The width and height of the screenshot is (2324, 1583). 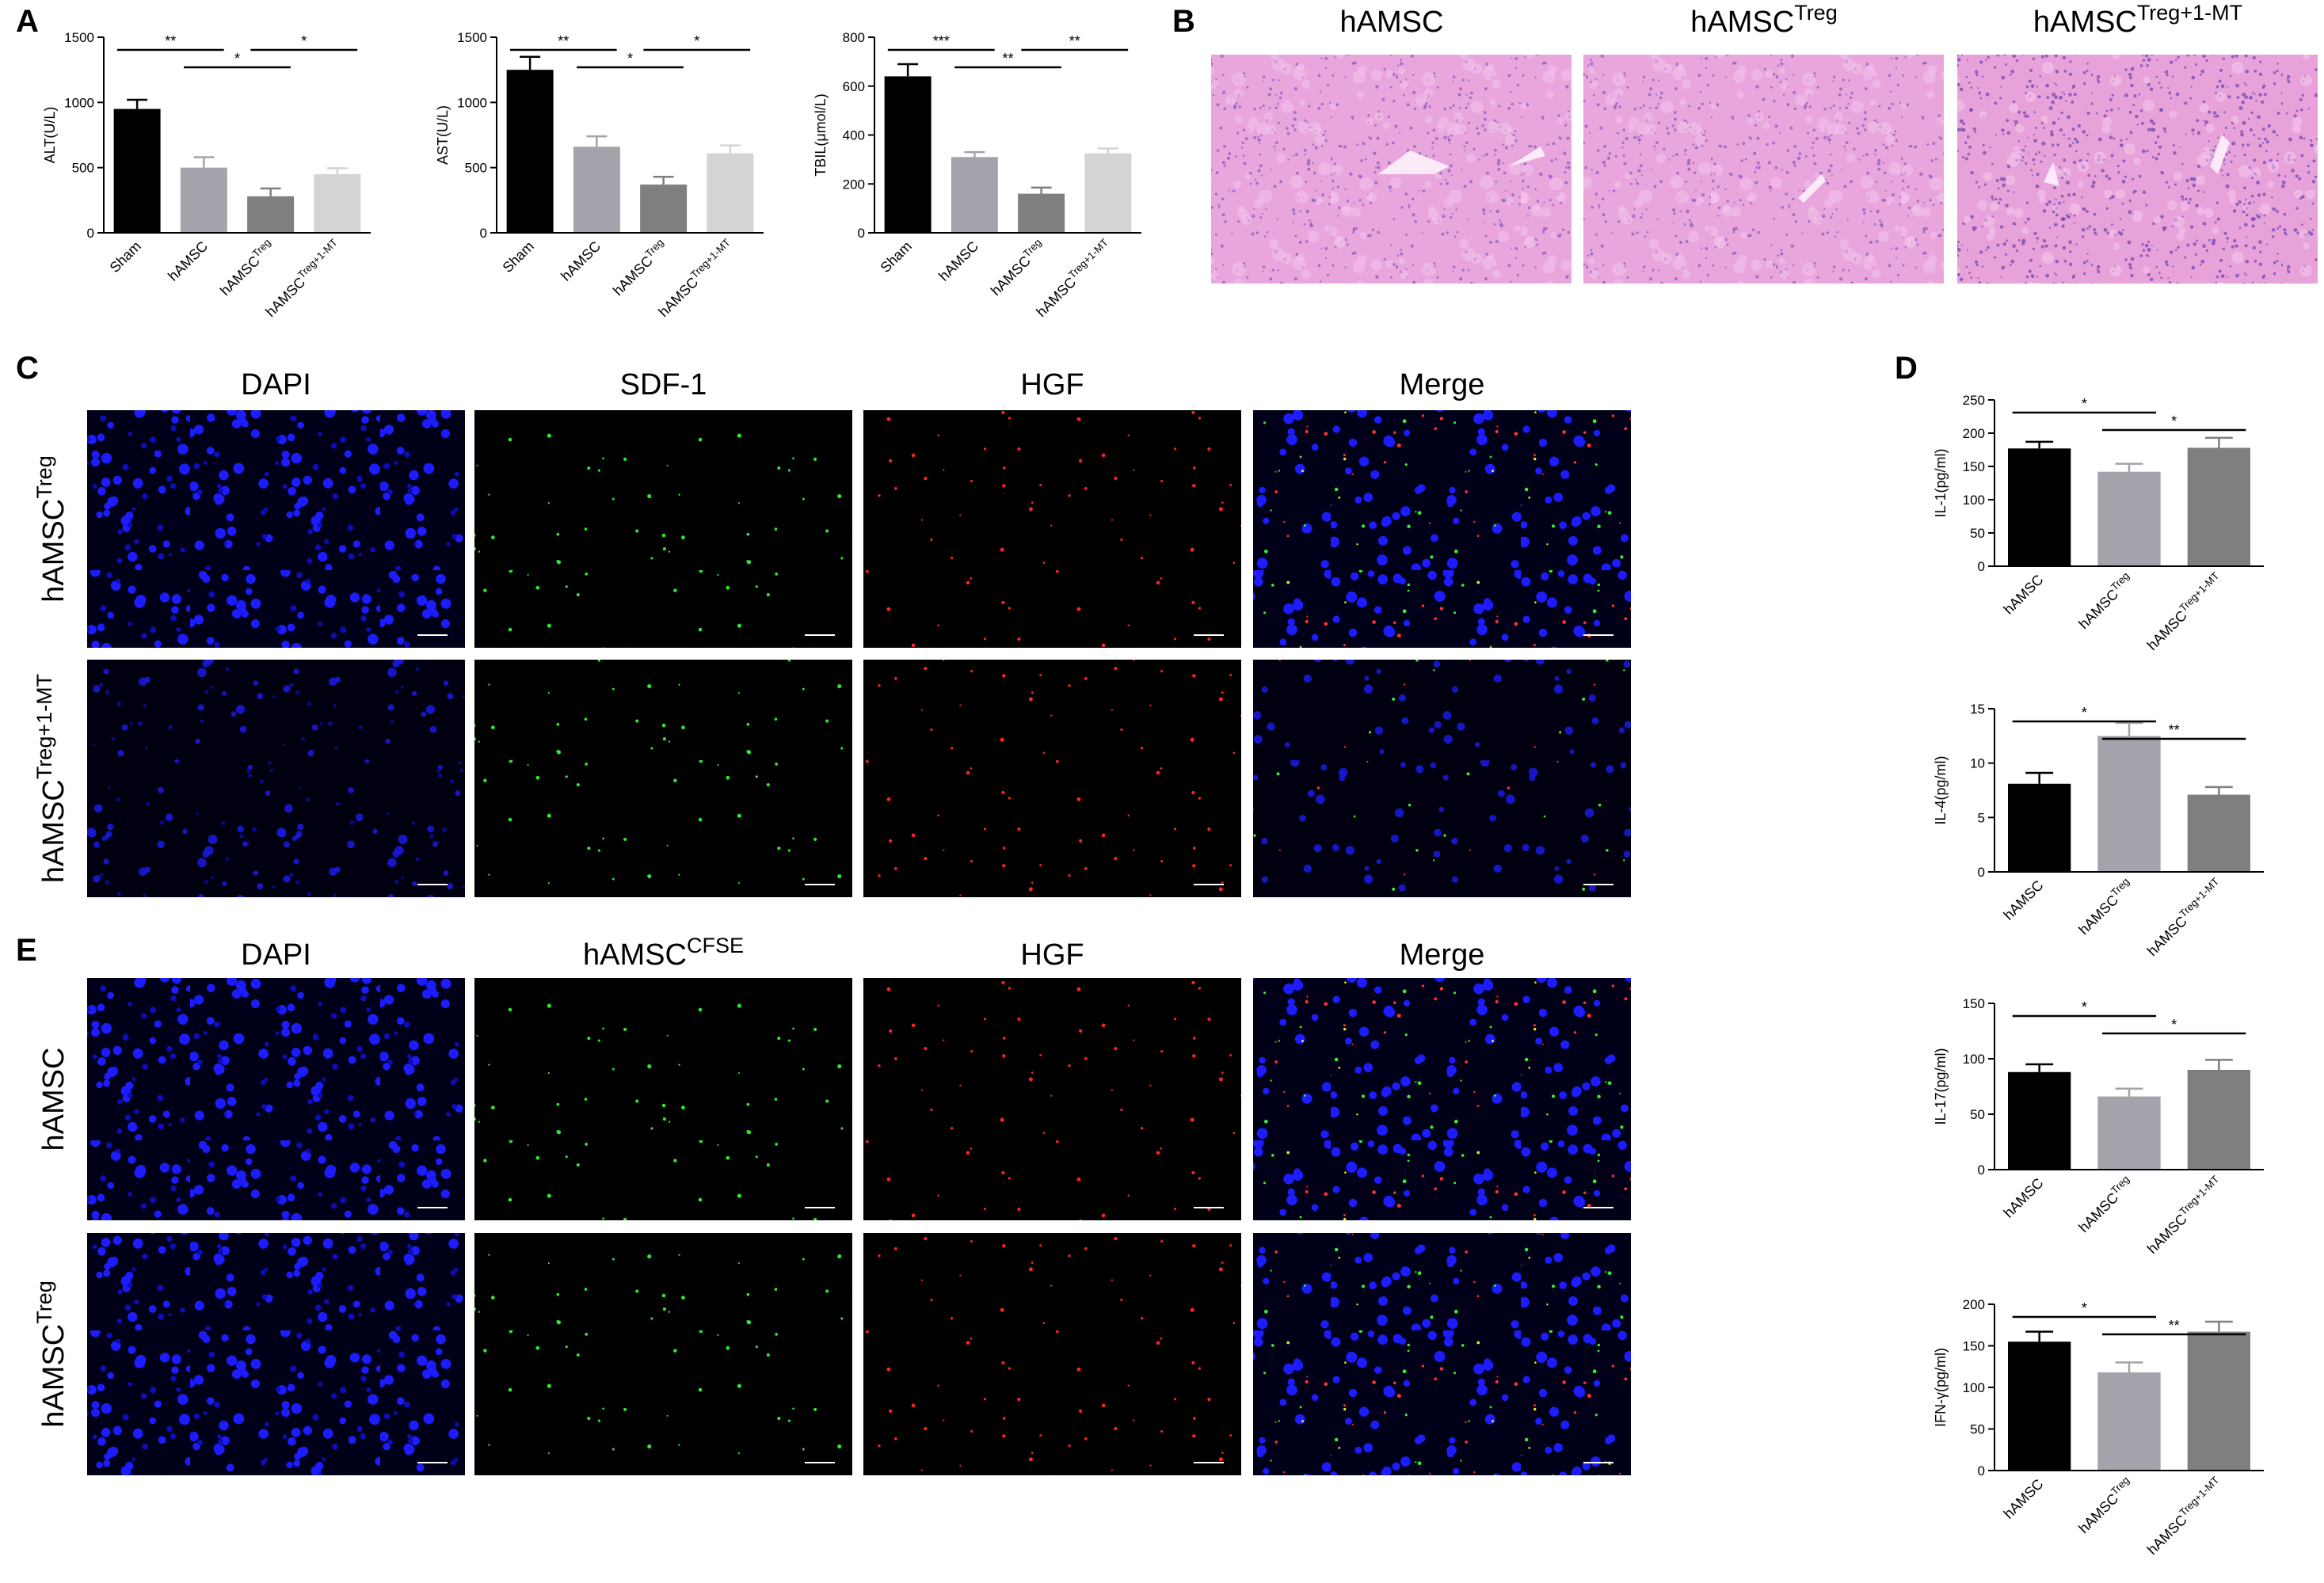 What do you see at coordinates (1978, 1114) in the screenshot?
I see `y-tick-label: 50` at bounding box center [1978, 1114].